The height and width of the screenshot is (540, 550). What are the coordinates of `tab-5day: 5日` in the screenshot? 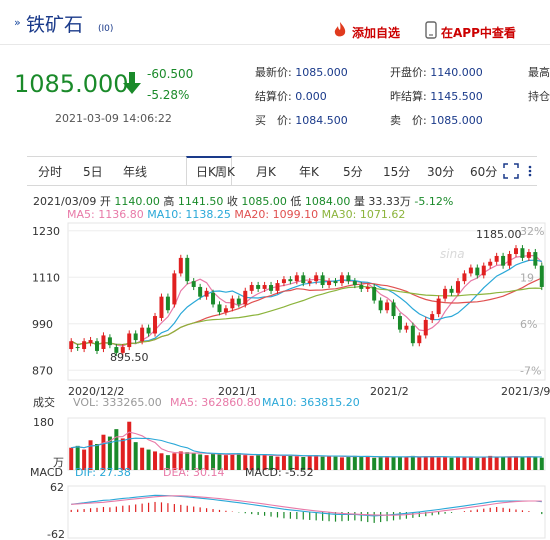 It's located at (93, 172).